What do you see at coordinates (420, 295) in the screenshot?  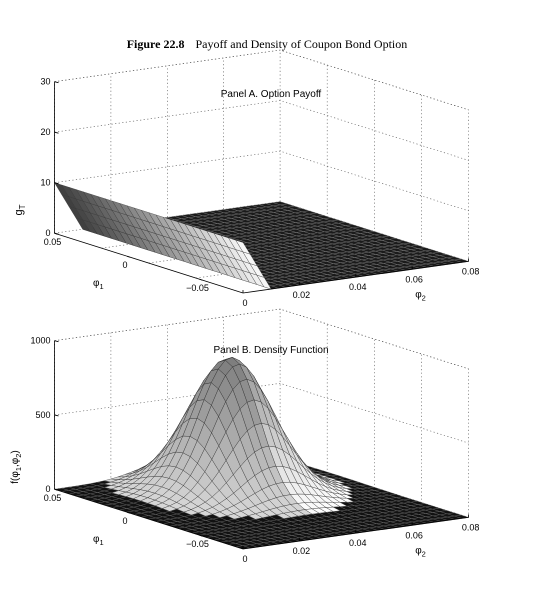 I see `panela-phi2-label: φ2` at bounding box center [420, 295].